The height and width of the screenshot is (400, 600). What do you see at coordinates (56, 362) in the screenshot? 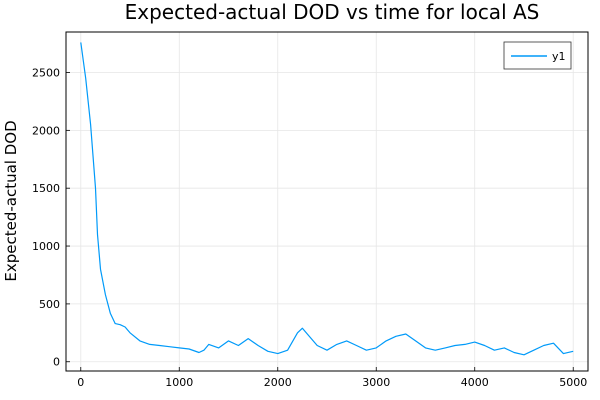
I see `y-tick-label: 0` at bounding box center [56, 362].